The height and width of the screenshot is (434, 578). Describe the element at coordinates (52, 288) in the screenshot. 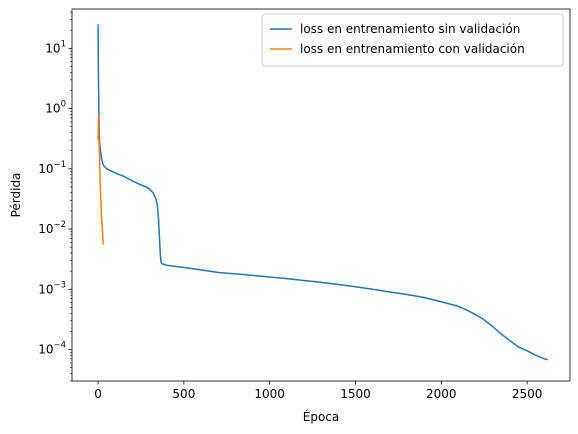

I see `y-tick-label: 10⁻³` at that location.